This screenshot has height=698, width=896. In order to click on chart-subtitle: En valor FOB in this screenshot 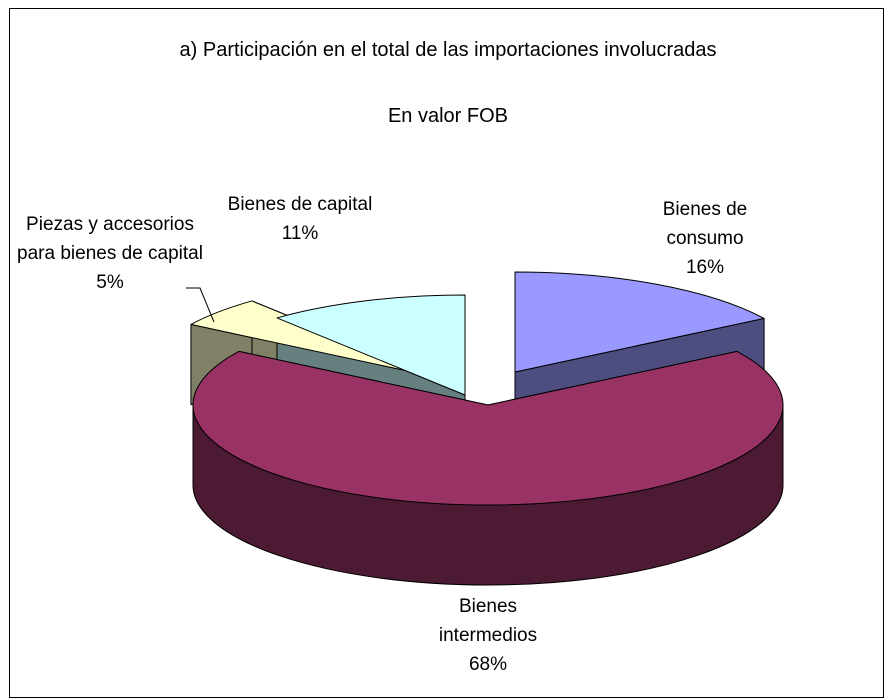, I will do `click(448, 116)`.